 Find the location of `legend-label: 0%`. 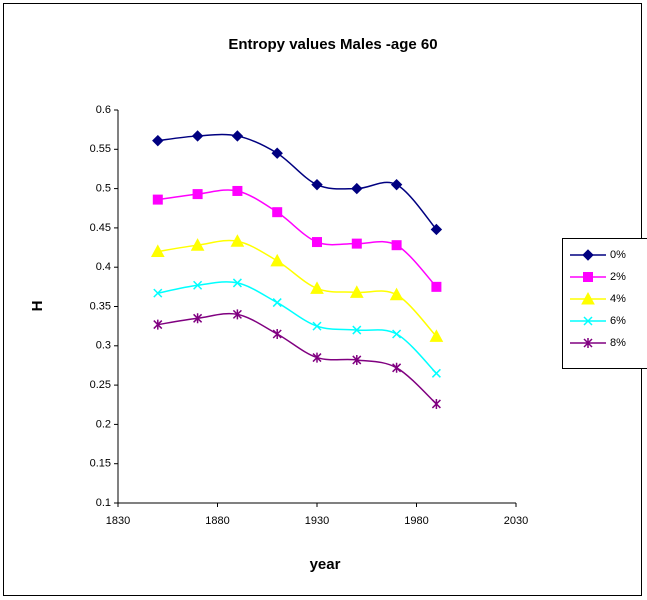

legend-label: 0% is located at coordinates (618, 255).